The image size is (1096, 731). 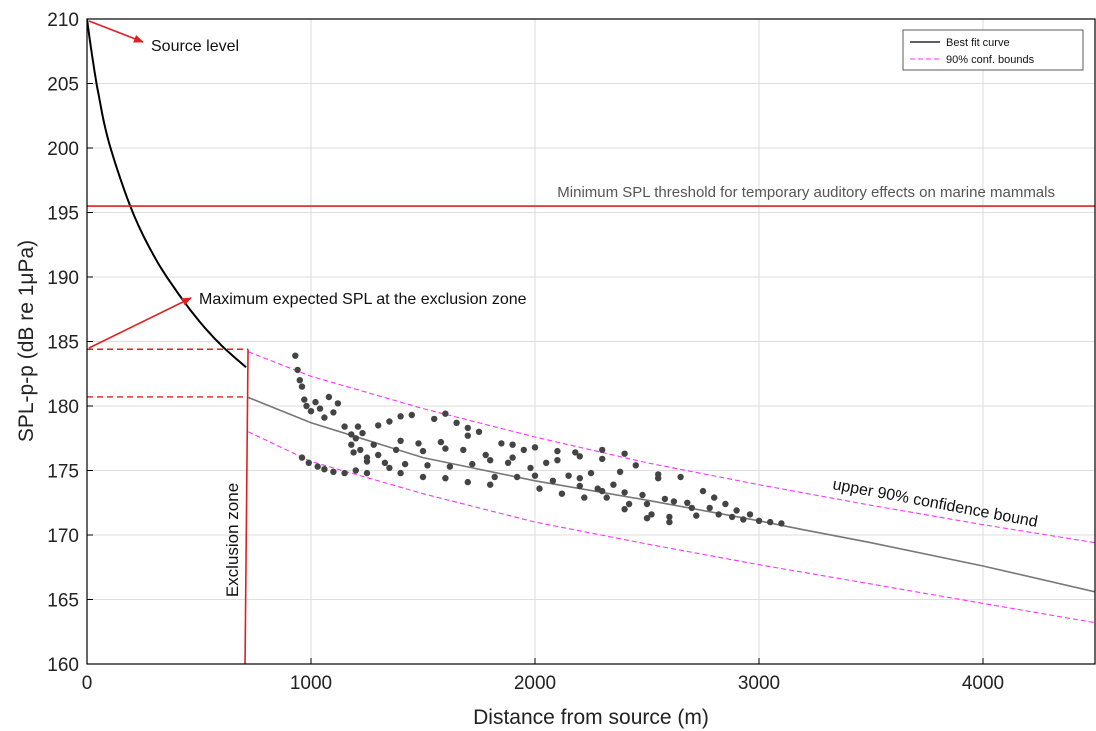 What do you see at coordinates (195, 46) in the screenshot?
I see `source-level-label: Source level` at bounding box center [195, 46].